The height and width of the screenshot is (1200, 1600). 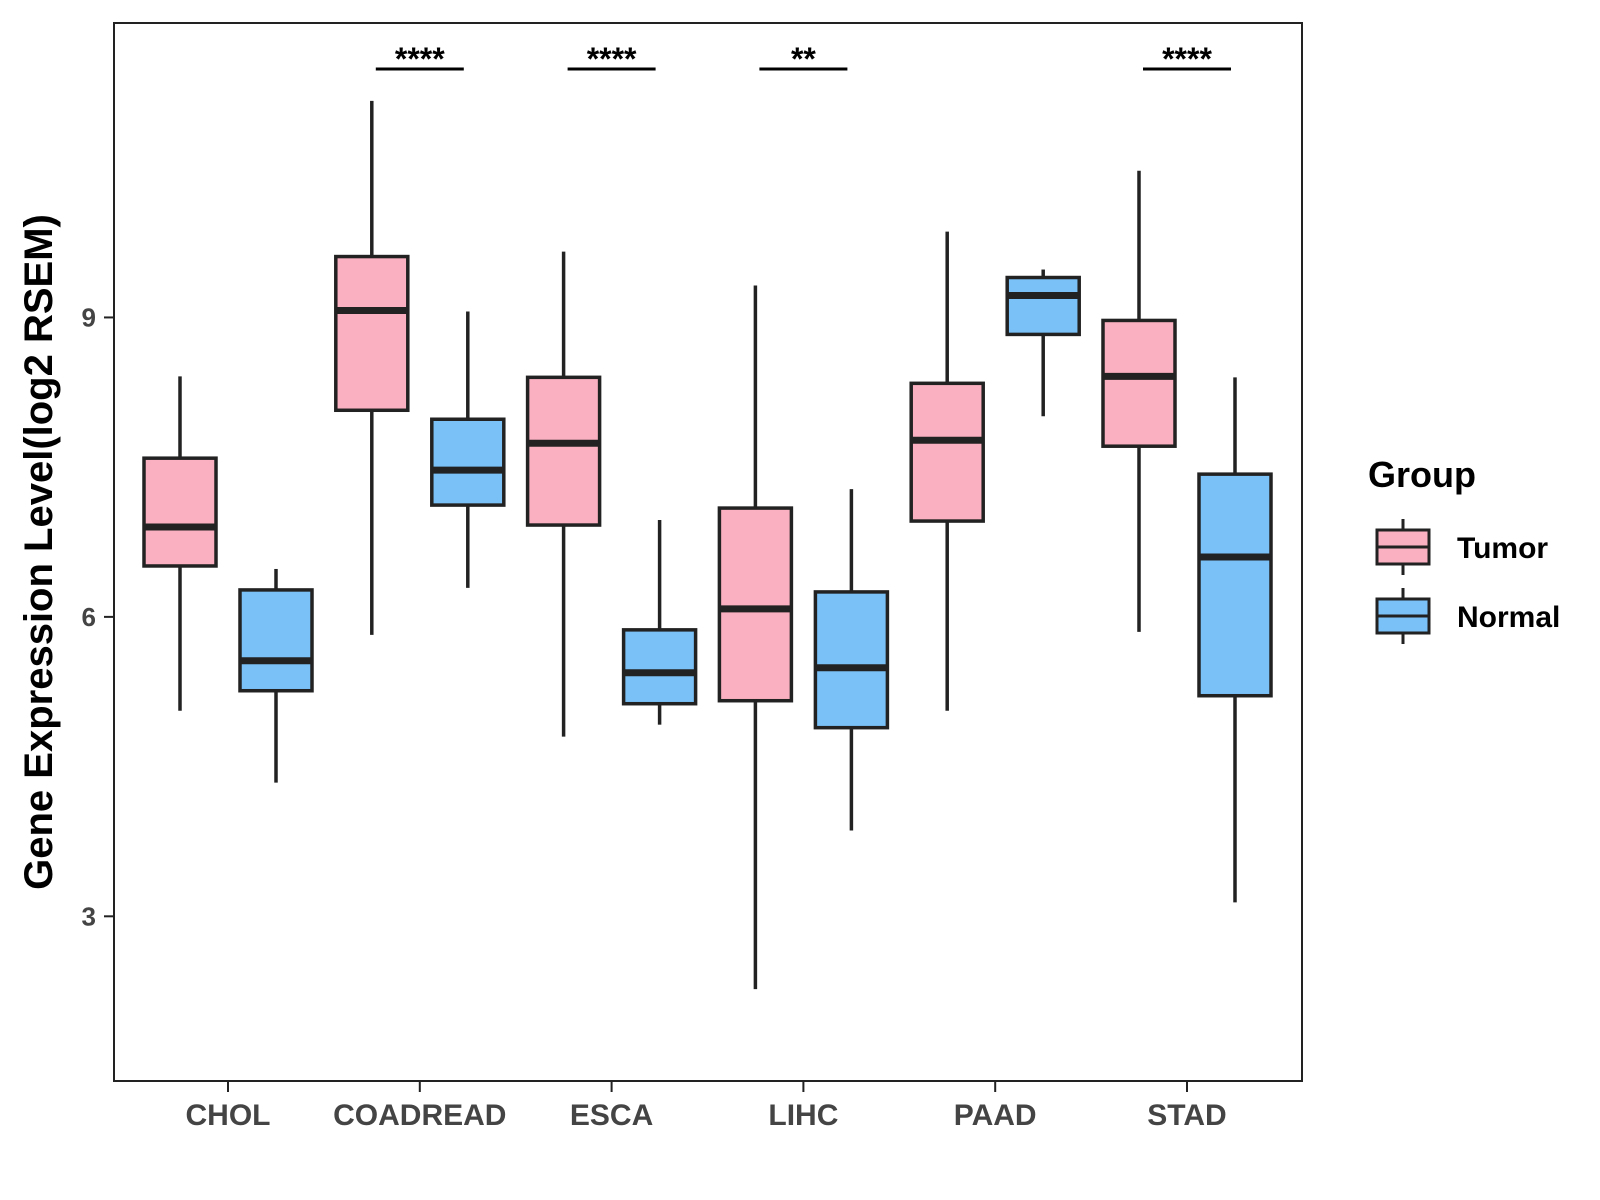 I want to click on y-axis: 3 6 9, so click(x=98, y=616).